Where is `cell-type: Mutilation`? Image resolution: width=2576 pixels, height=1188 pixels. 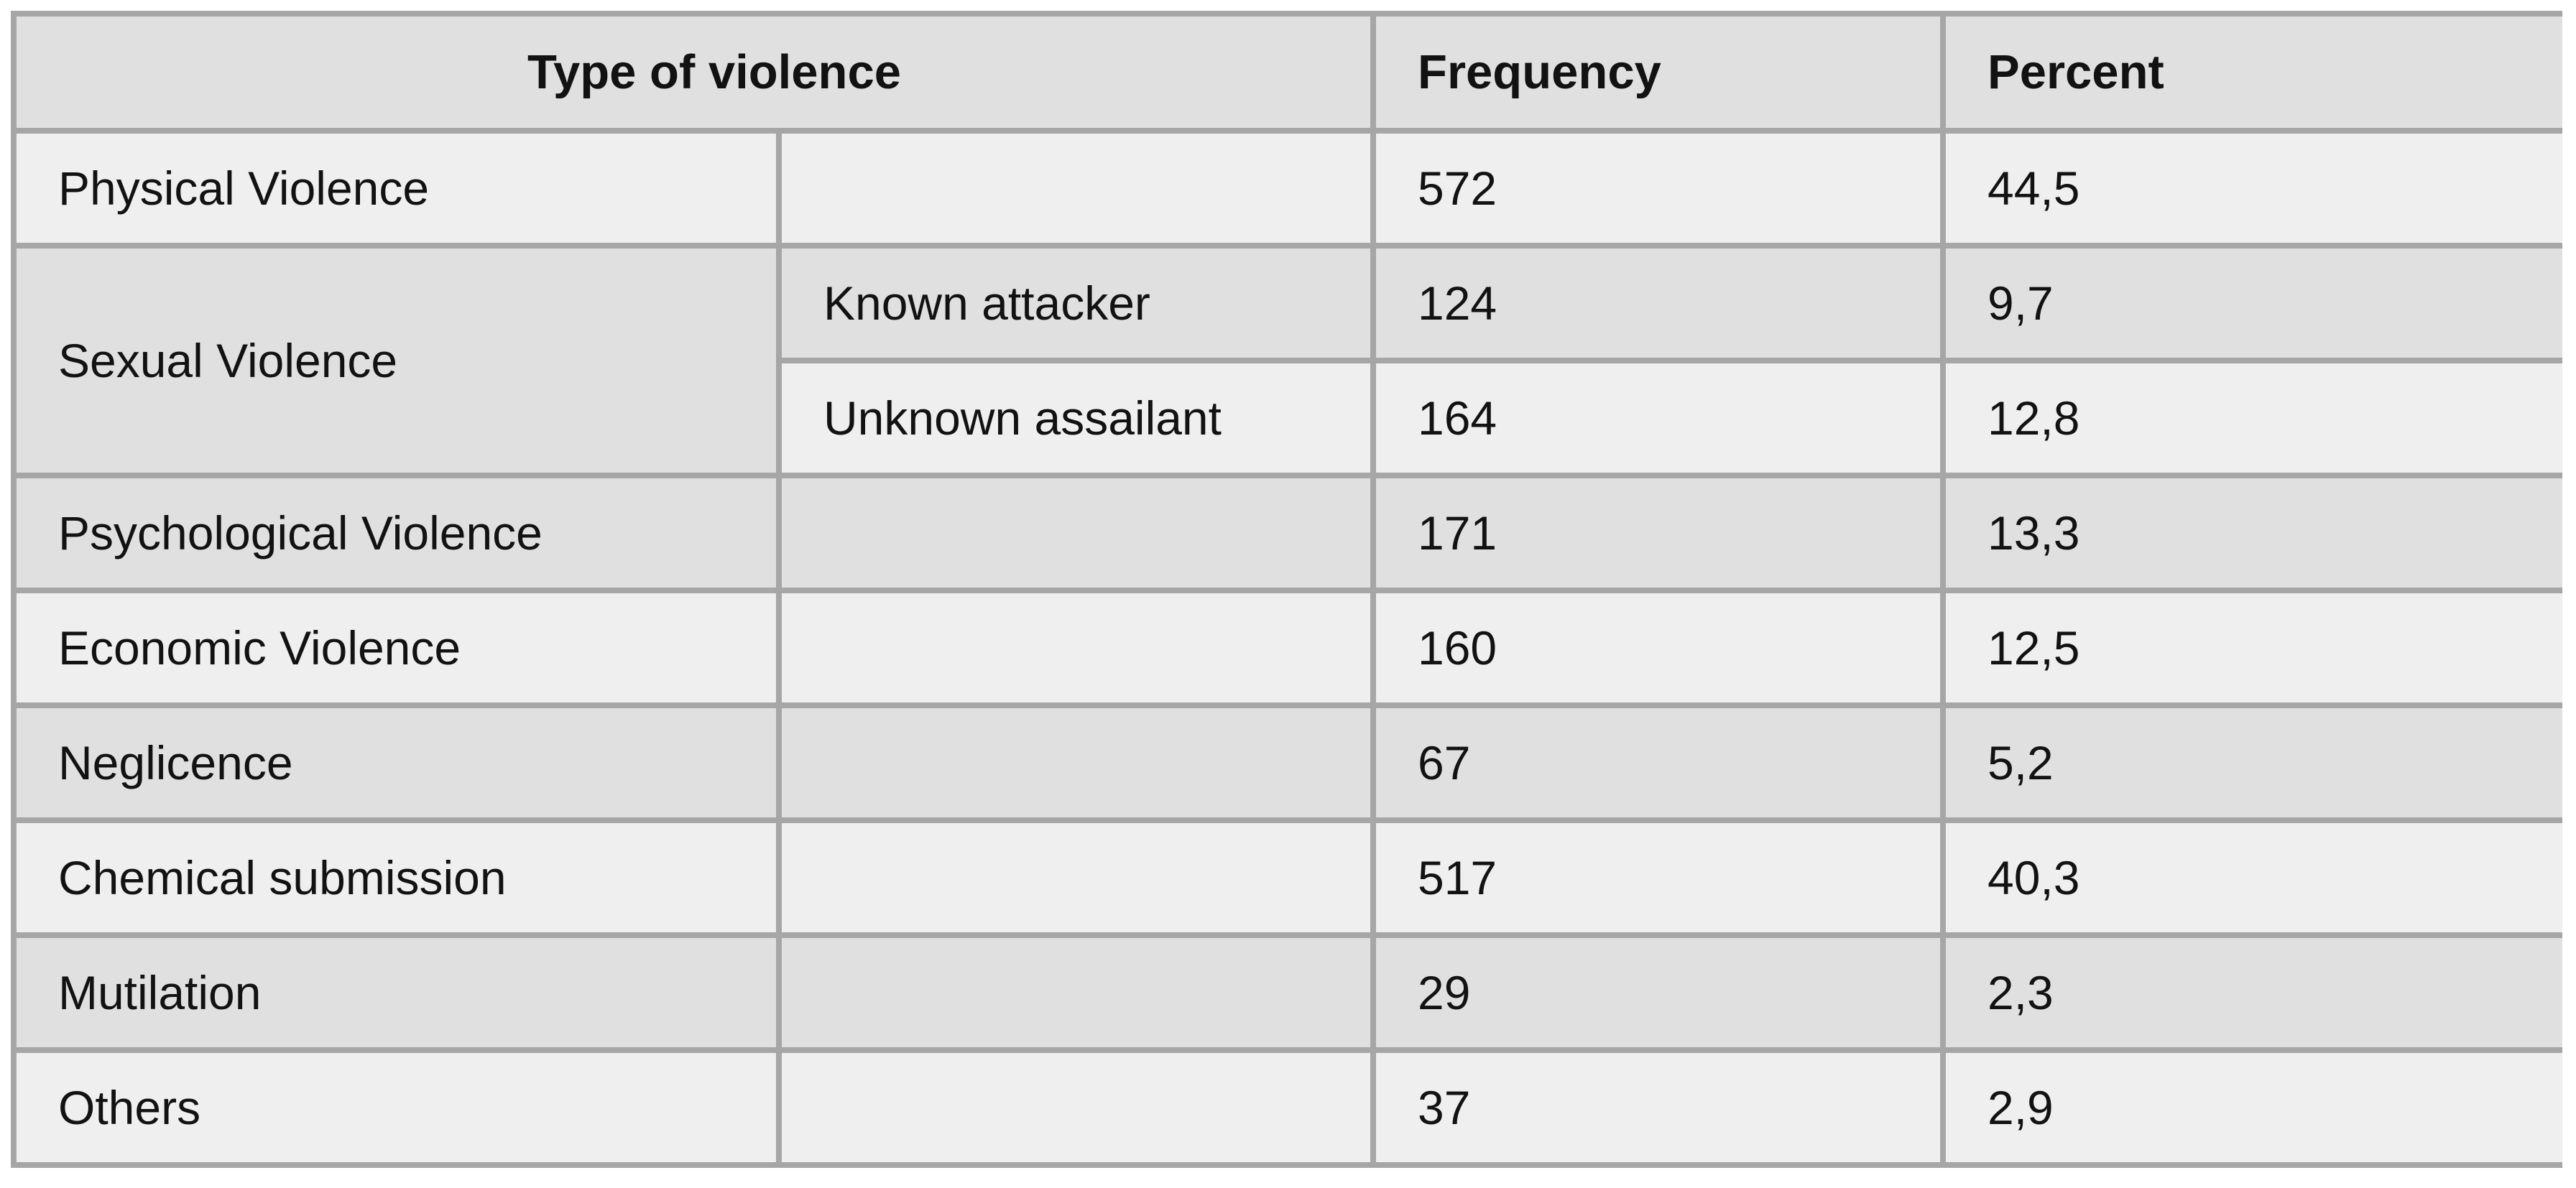 cell-type: Mutilation is located at coordinates (397, 993).